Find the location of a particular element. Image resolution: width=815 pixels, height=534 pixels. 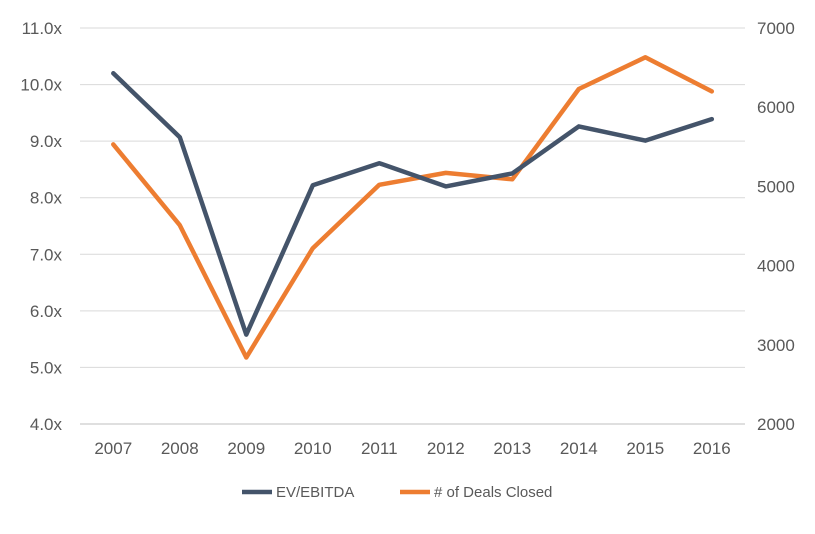

right-y-tick-label: 4000 is located at coordinates (776, 266).